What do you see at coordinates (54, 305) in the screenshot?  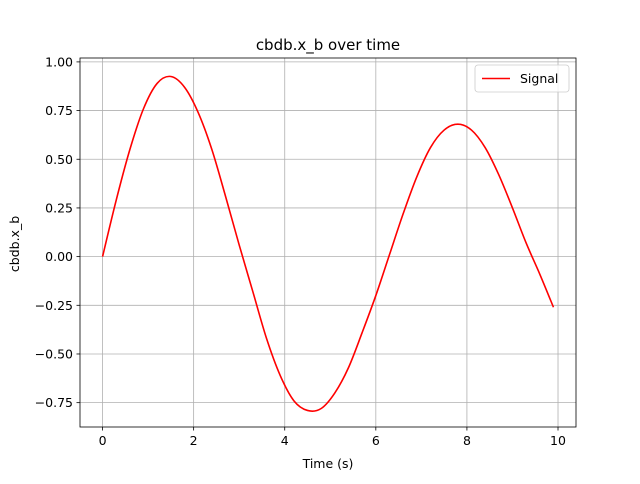 I see `y-tick-label: −0.25` at bounding box center [54, 305].